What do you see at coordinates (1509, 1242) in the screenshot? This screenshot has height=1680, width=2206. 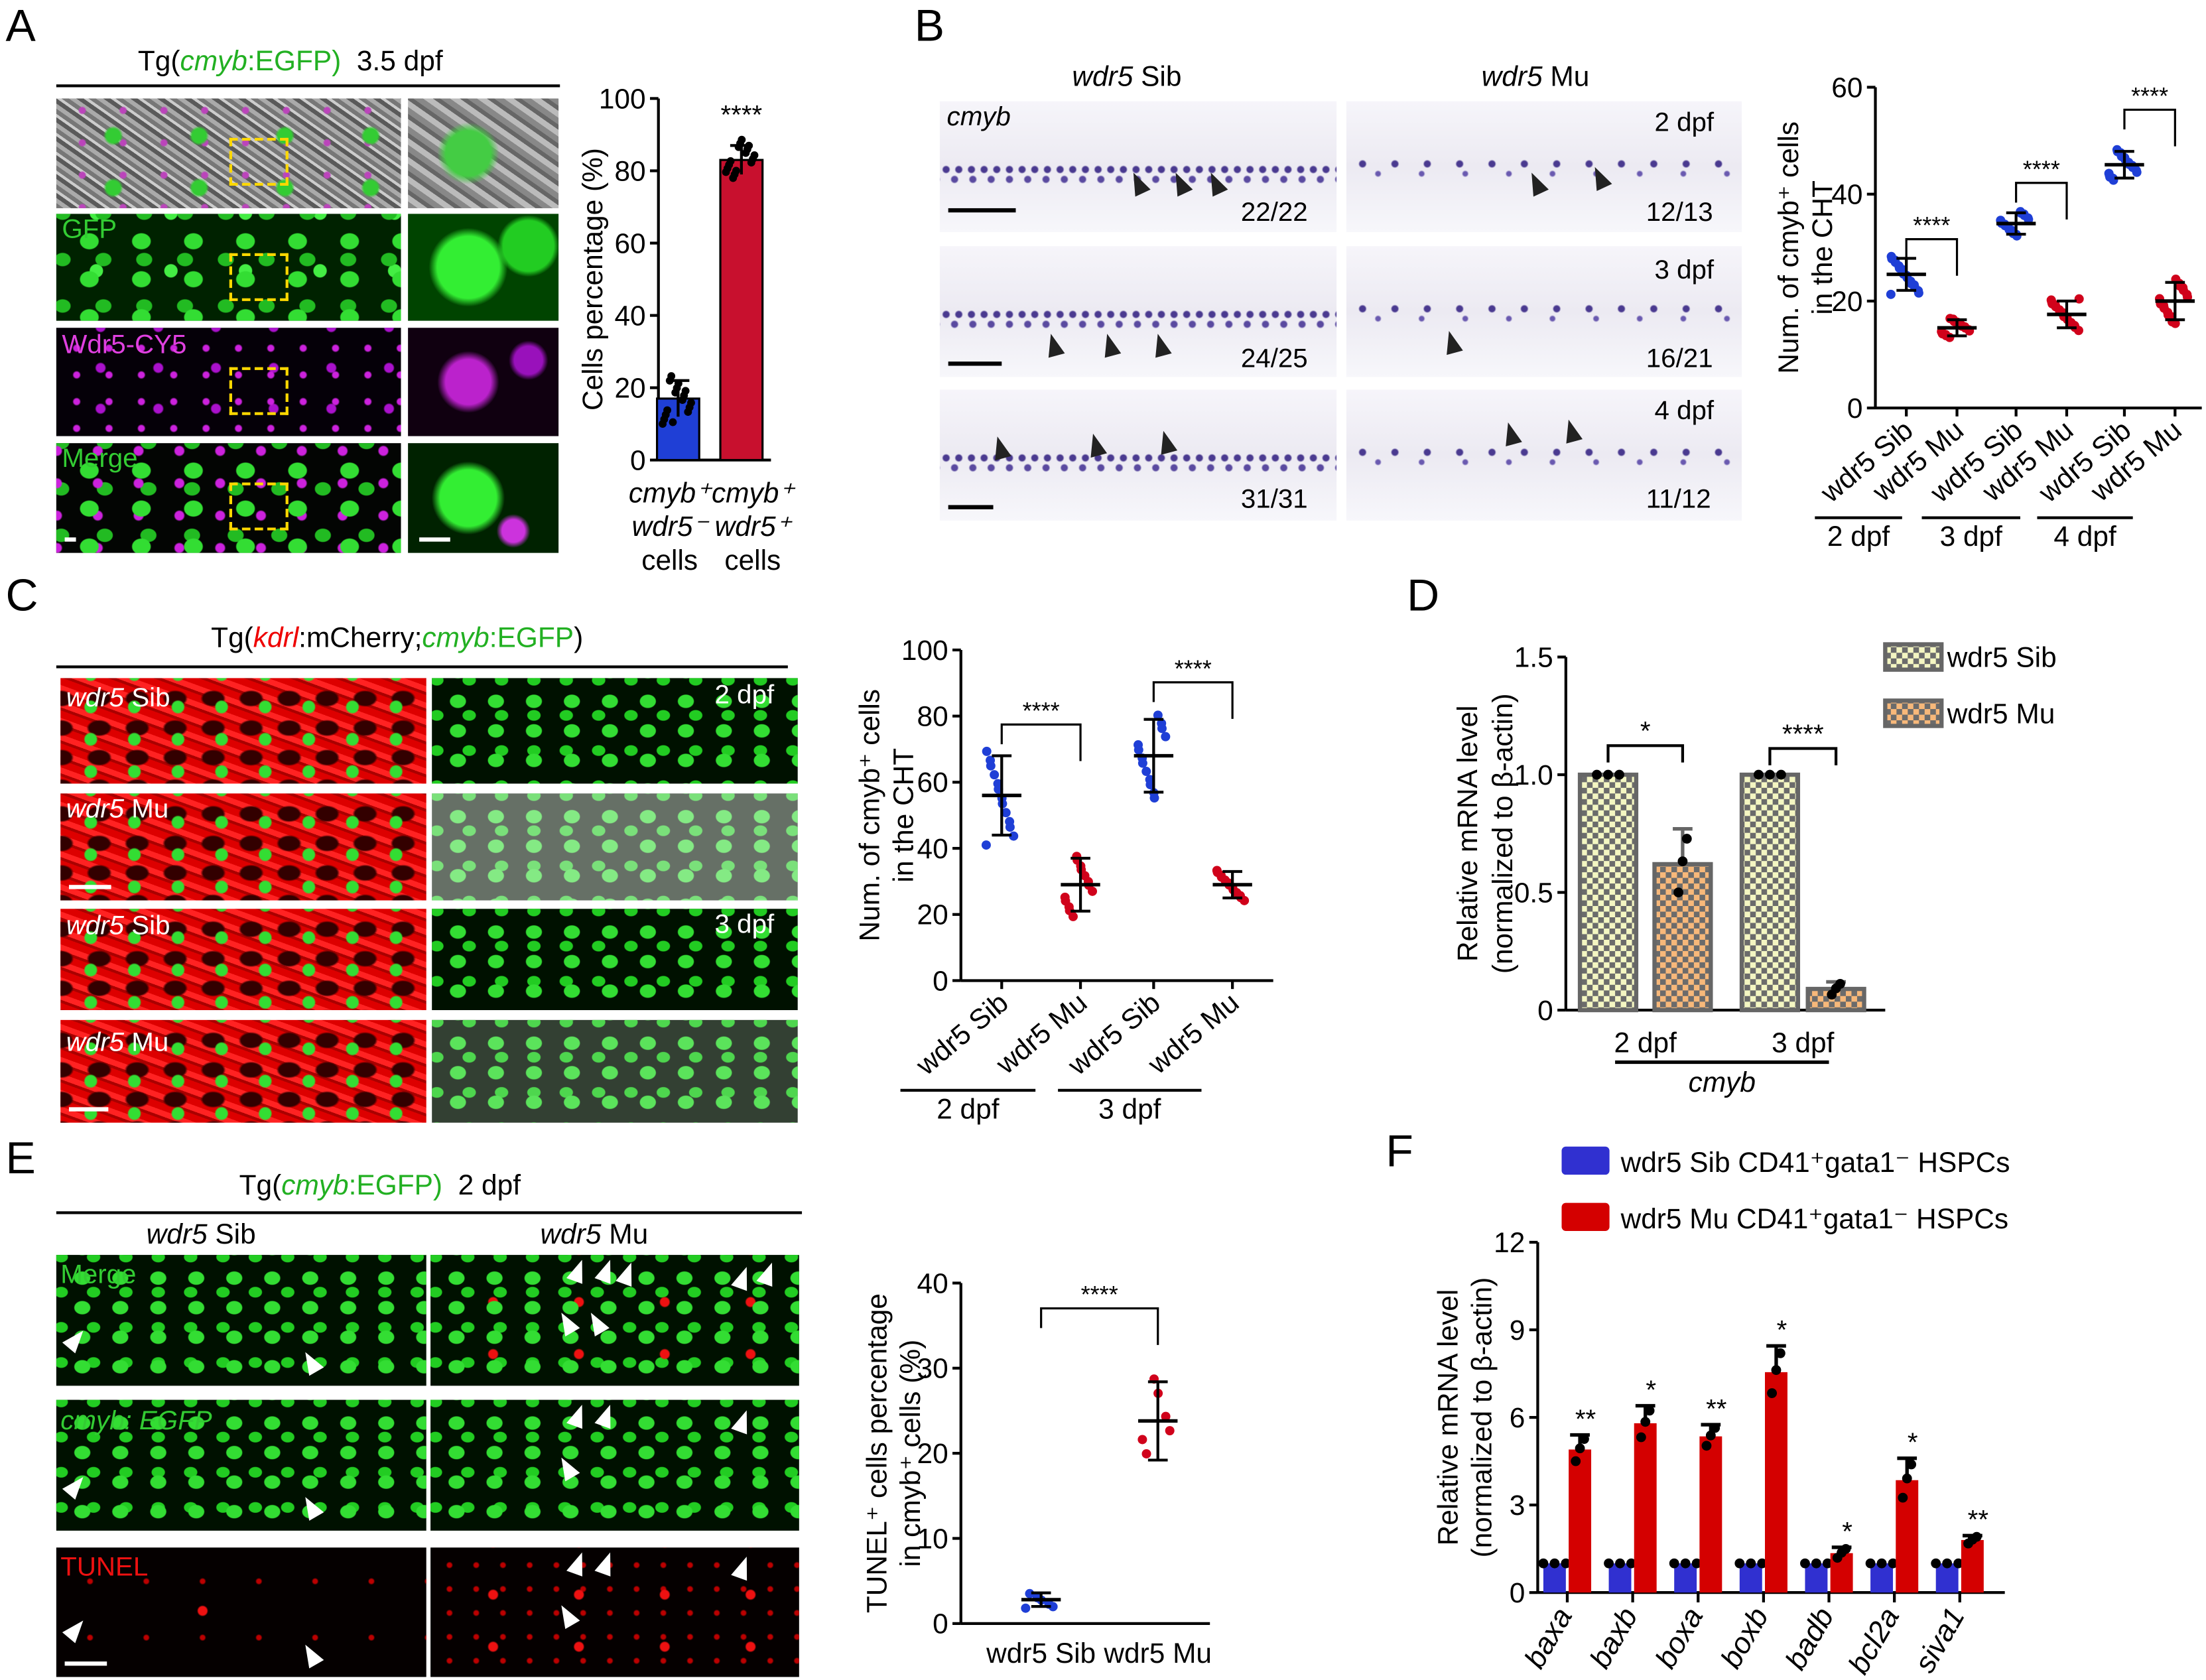 I see `y-tick-label: 12` at bounding box center [1509, 1242].